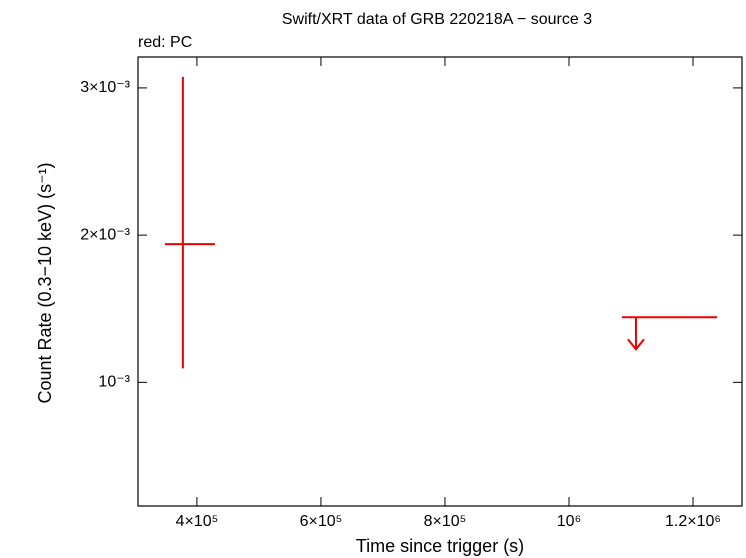  Describe the element at coordinates (114, 382) in the screenshot. I see `y-tick-label: 10⁻³` at that location.